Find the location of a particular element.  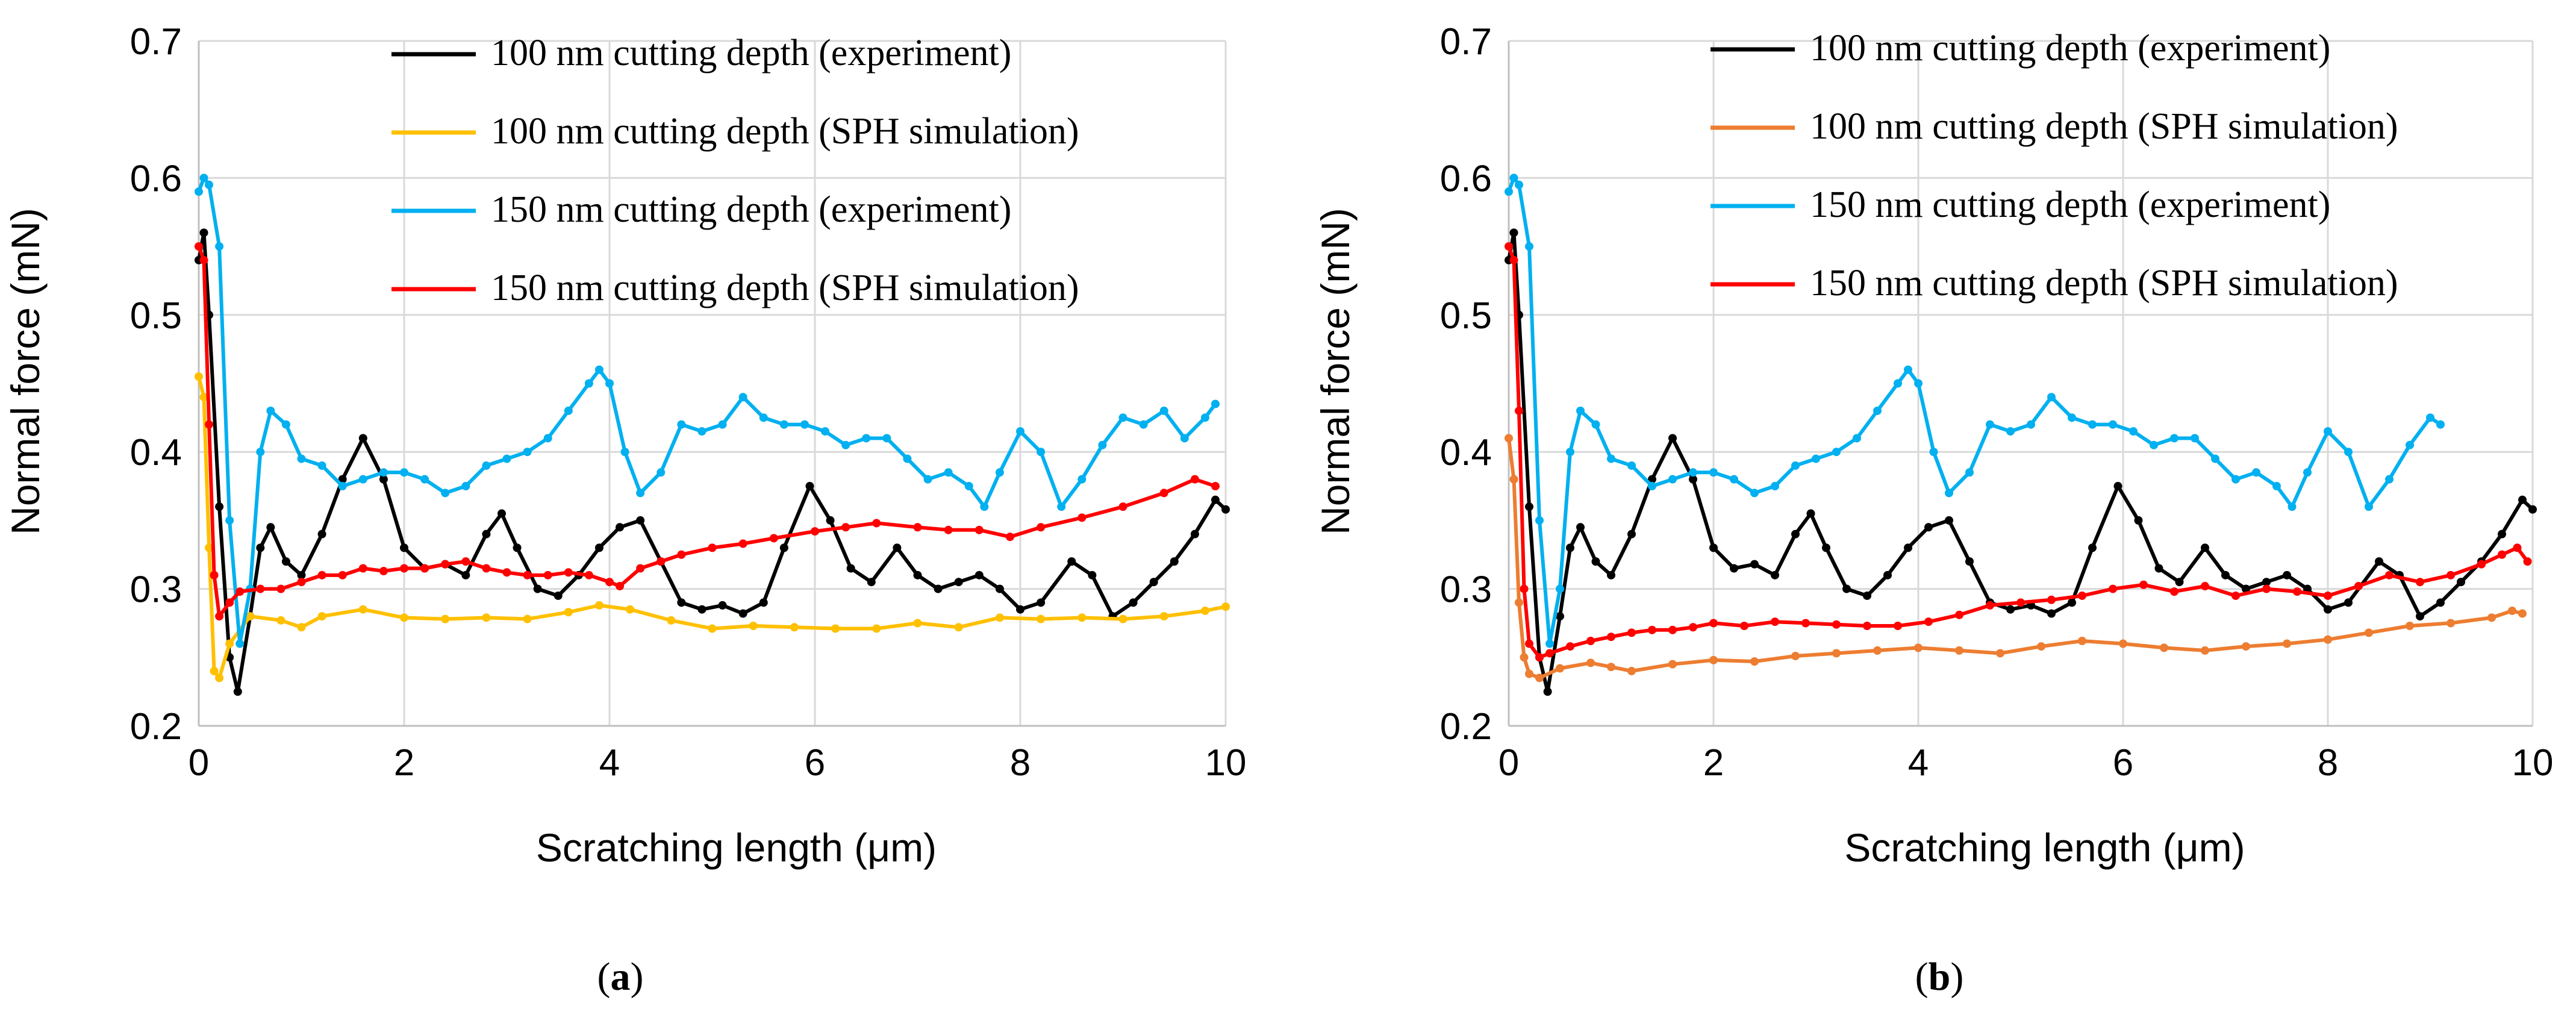

caption-close: ) is located at coordinates (1956, 977).